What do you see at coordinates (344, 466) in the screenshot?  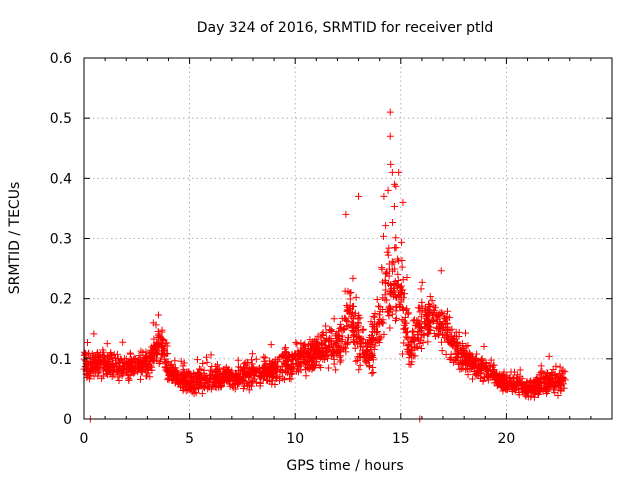 I see `x-axis-label: GPS time / hours` at bounding box center [344, 466].